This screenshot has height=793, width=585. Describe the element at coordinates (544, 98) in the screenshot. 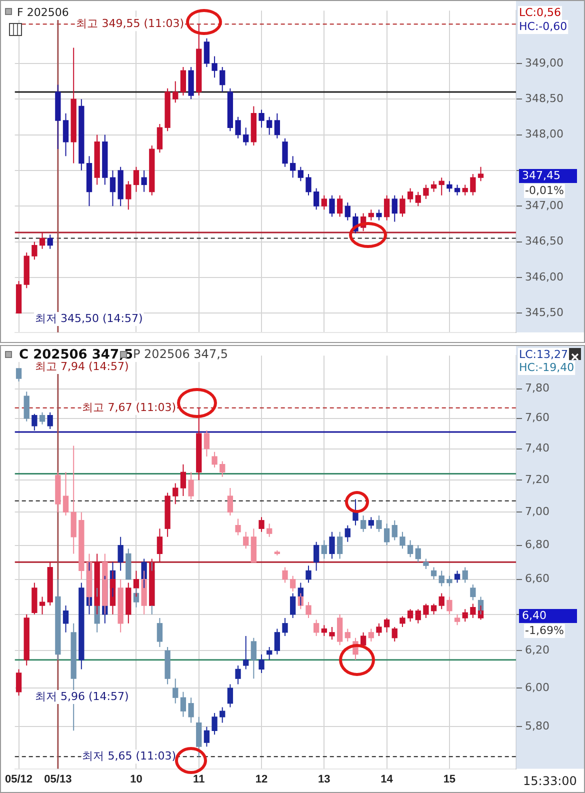

I see `y-tick-label: 348,50` at that location.